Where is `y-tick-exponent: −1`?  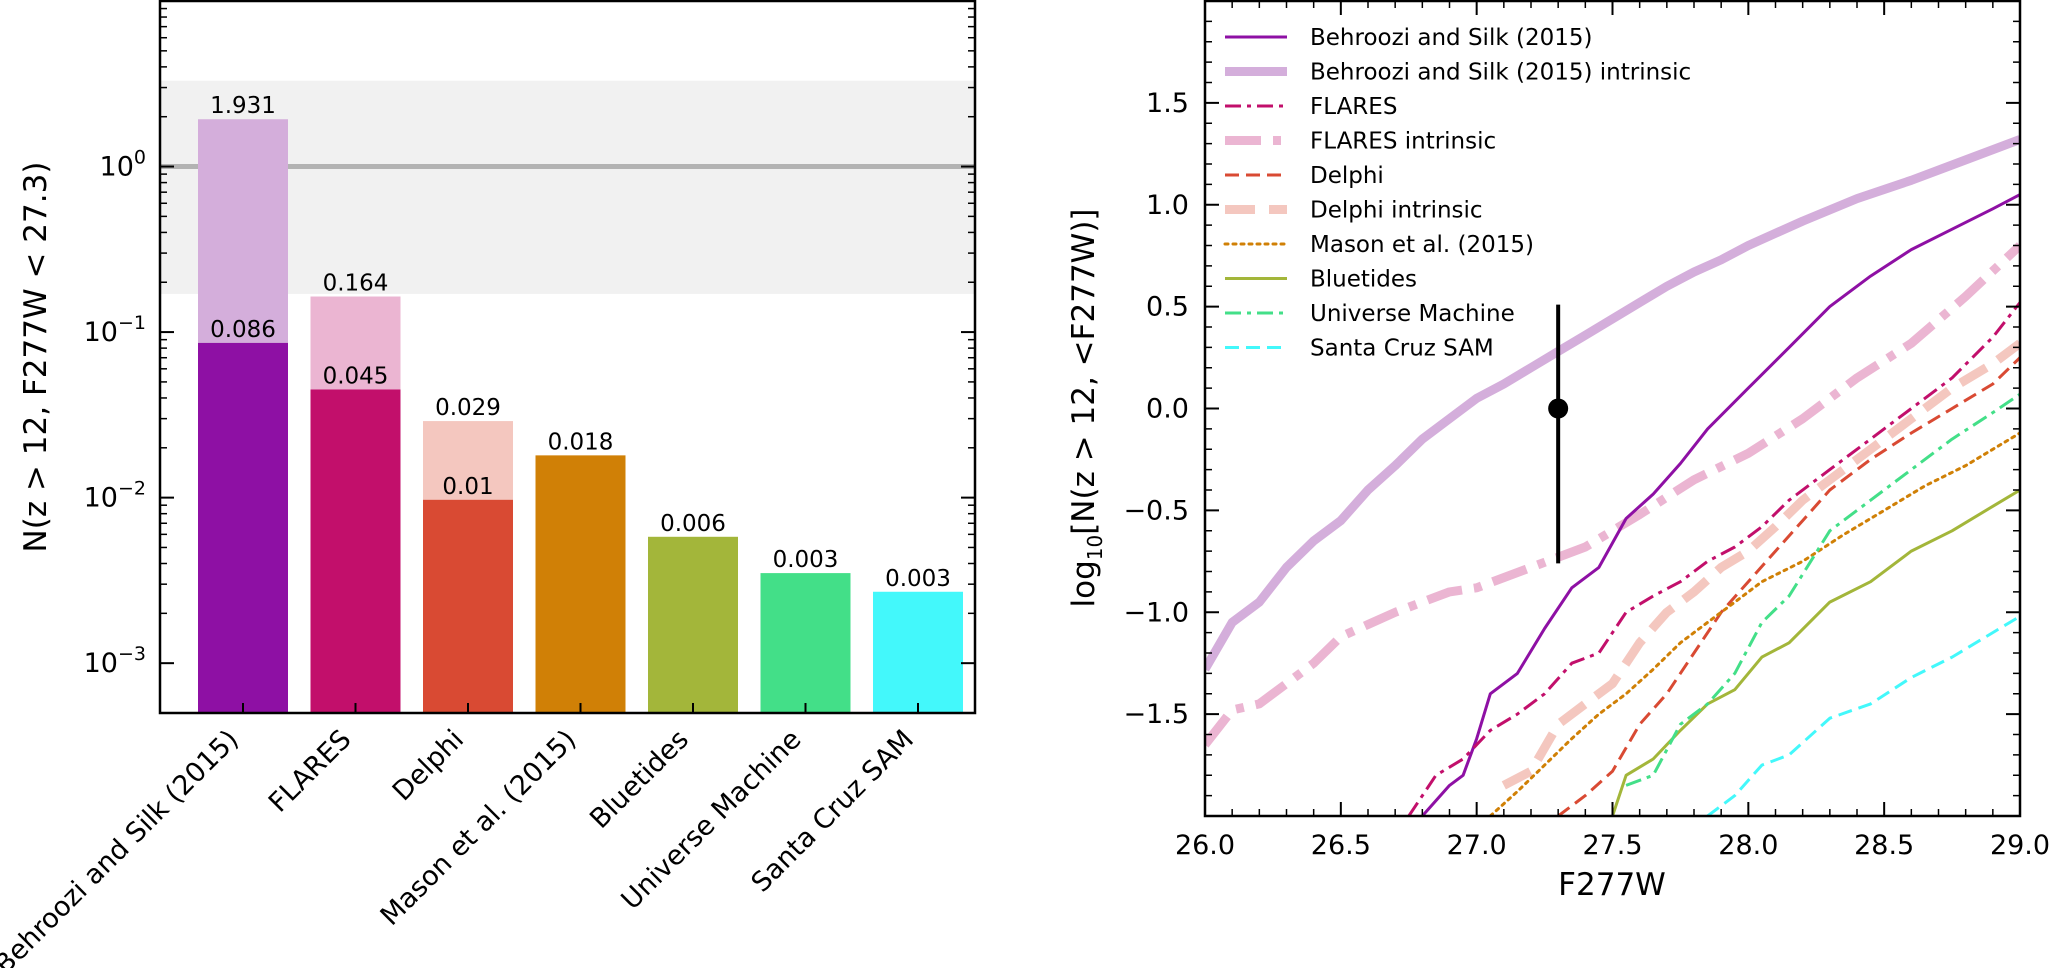 y-tick-exponent: −1 is located at coordinates (132, 323).